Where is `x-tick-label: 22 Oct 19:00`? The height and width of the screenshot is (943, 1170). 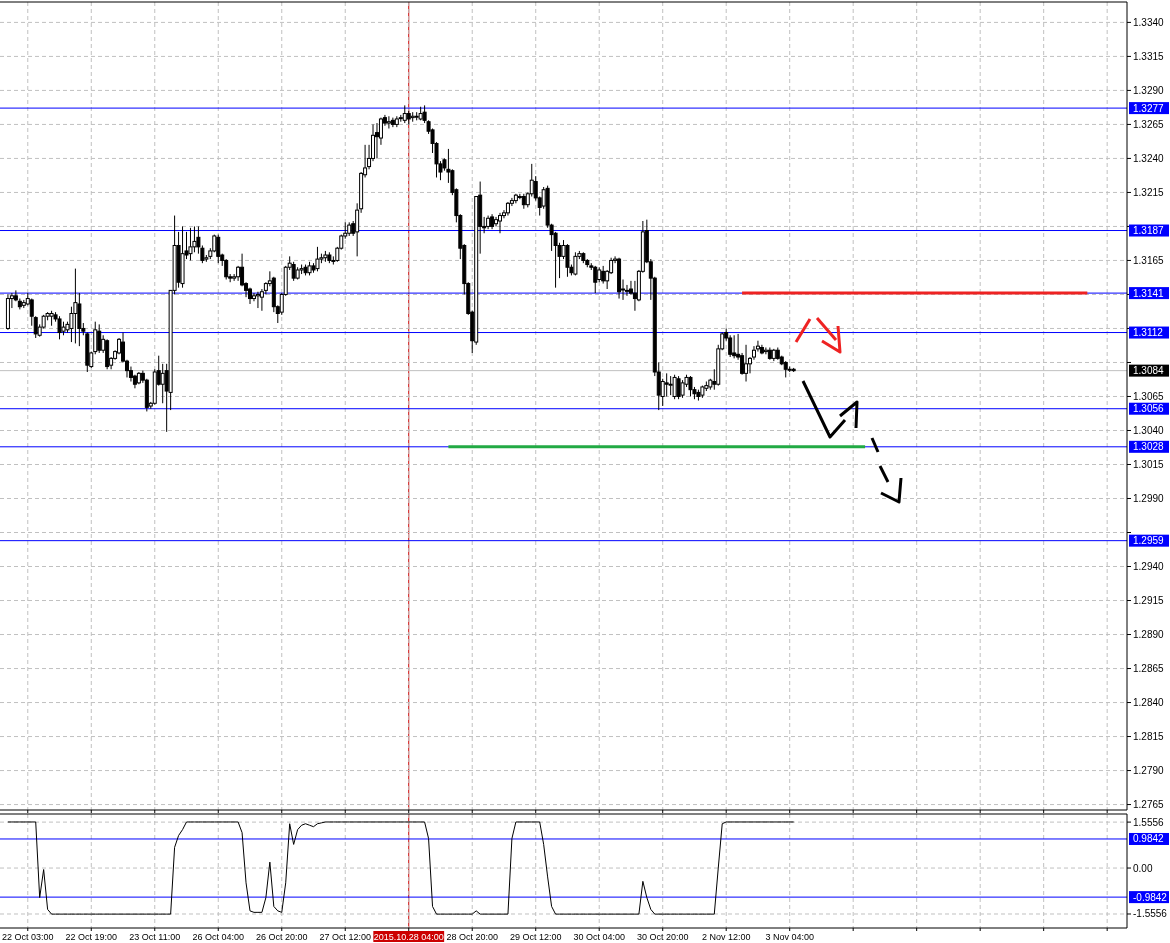
x-tick-label: 22 Oct 19:00 is located at coordinates (91, 937).